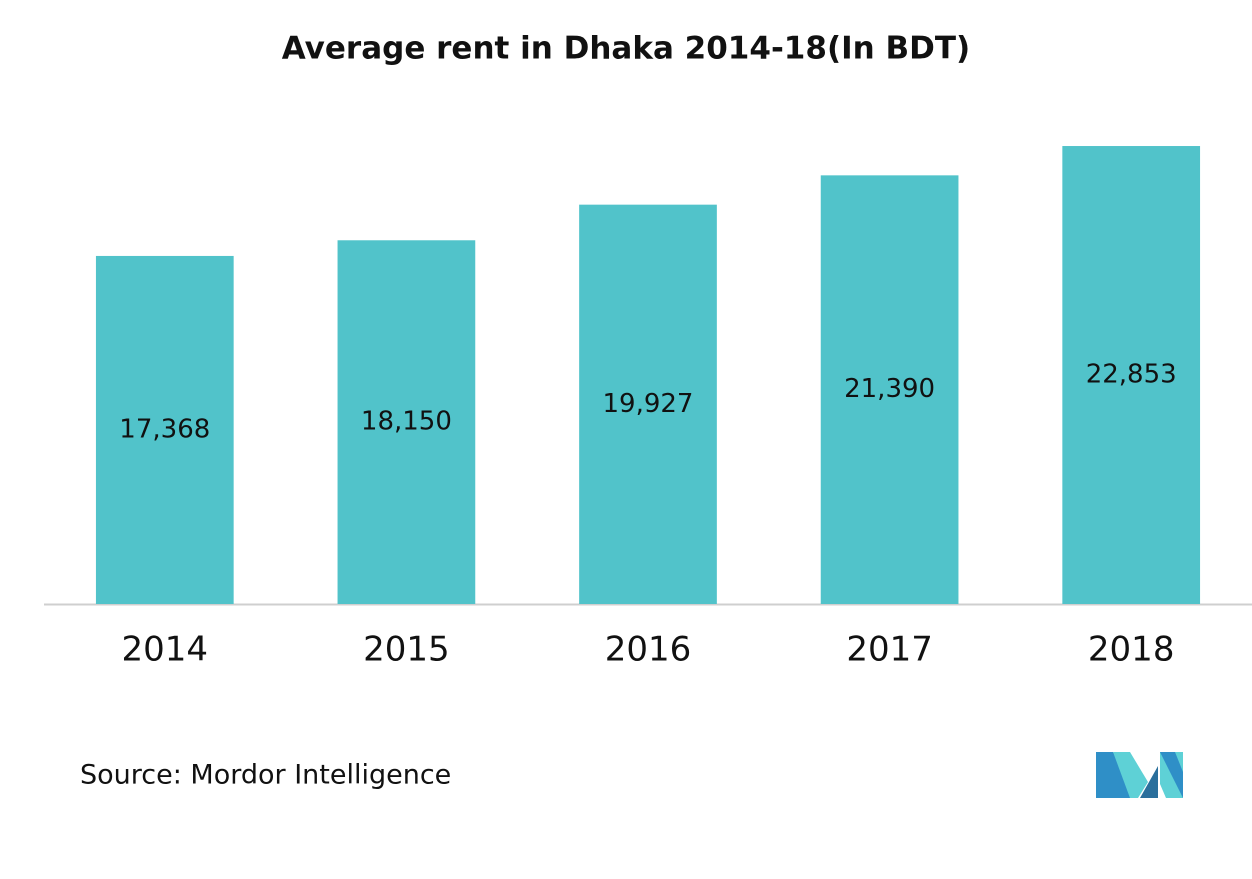 This screenshot has height=879, width=1252. I want to click on chart-title: Average rent in Dhaka 2014-18(In BDT), so click(626, 49).